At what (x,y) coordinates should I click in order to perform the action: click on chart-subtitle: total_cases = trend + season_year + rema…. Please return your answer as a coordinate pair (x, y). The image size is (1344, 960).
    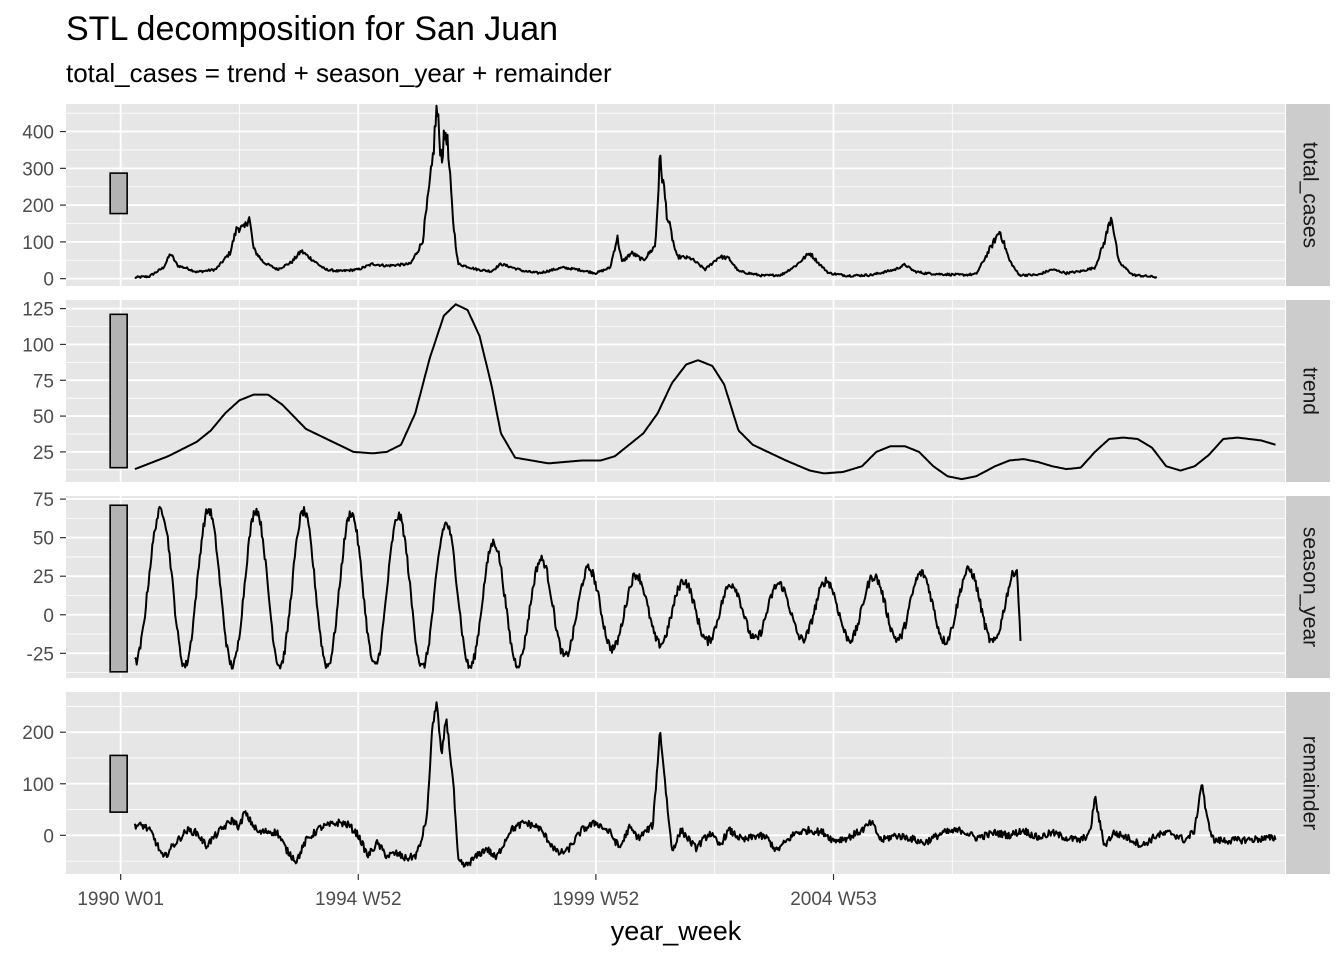
    Looking at the image, I should click on (339, 73).